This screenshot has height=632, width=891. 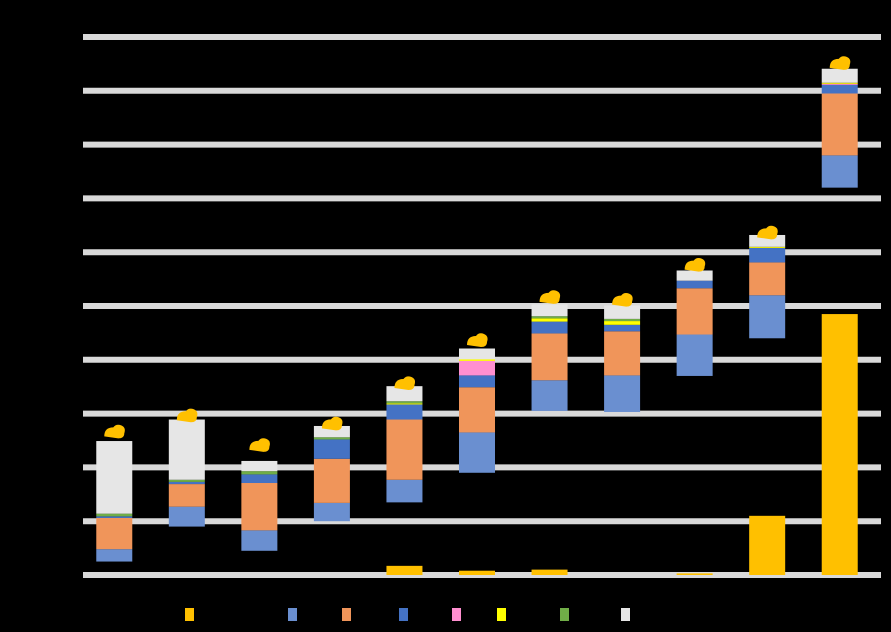 I want to click on legend-item-s6, so click(x=501, y=614).